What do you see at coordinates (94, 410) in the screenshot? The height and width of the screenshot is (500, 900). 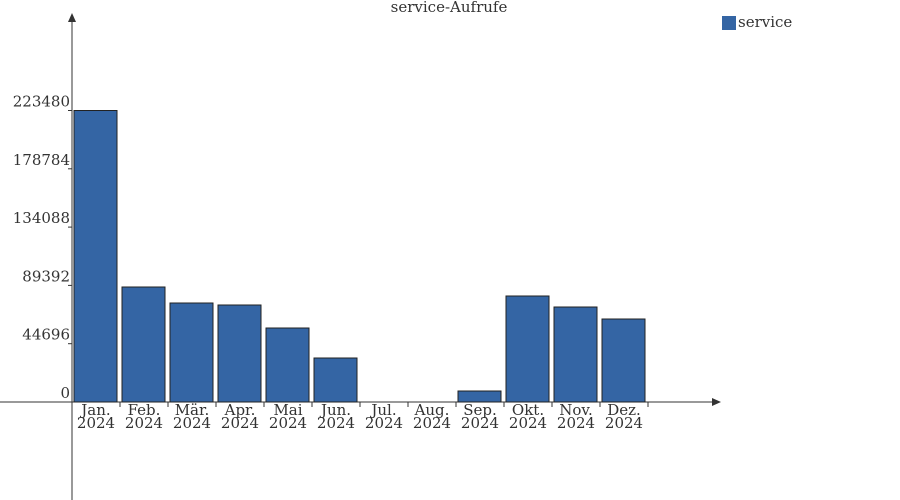 I see `x-tick-label: Jan.` at bounding box center [94, 410].